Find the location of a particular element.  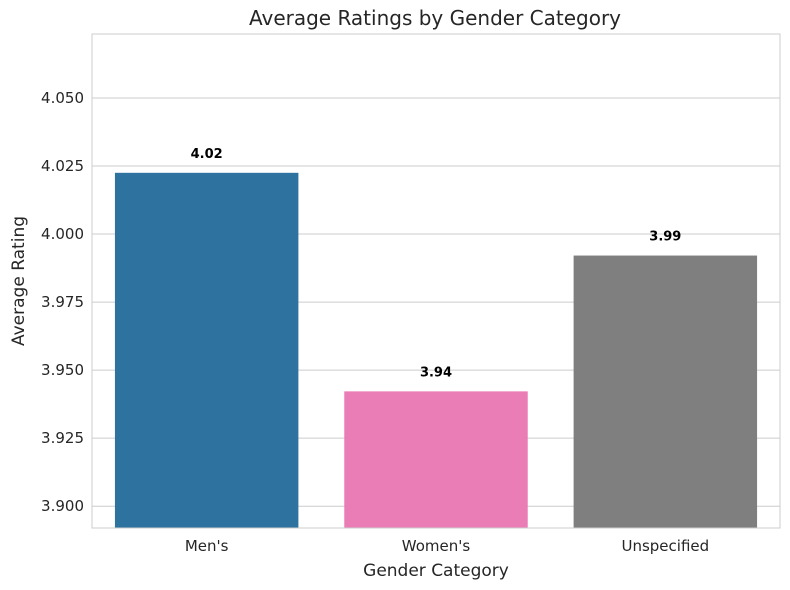

y-tick-label: 3.975 is located at coordinates (62, 302).